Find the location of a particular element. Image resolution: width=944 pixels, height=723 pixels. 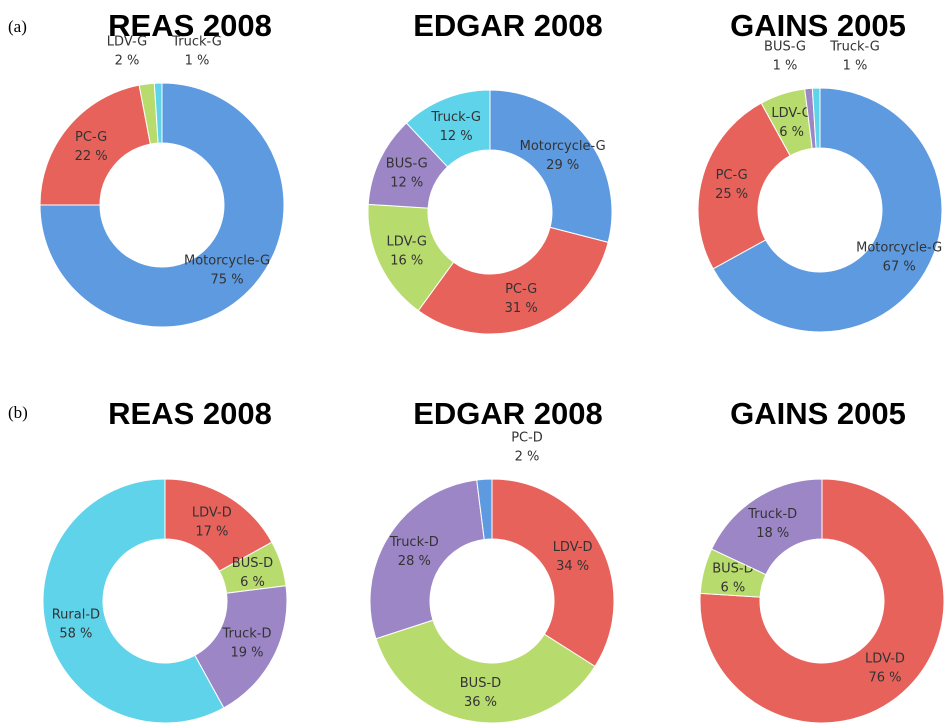

slice-value: 25 % is located at coordinates (731, 194).